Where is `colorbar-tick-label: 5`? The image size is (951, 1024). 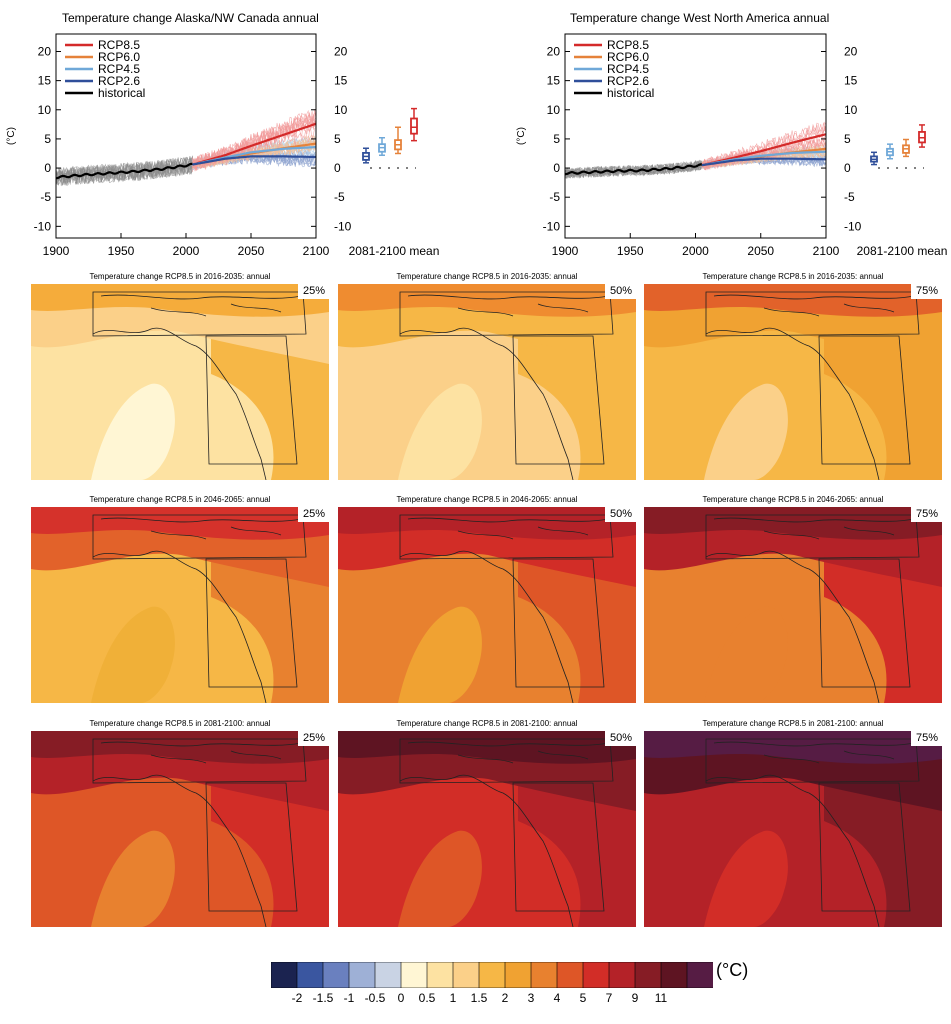 colorbar-tick-label: 5 is located at coordinates (583, 998).